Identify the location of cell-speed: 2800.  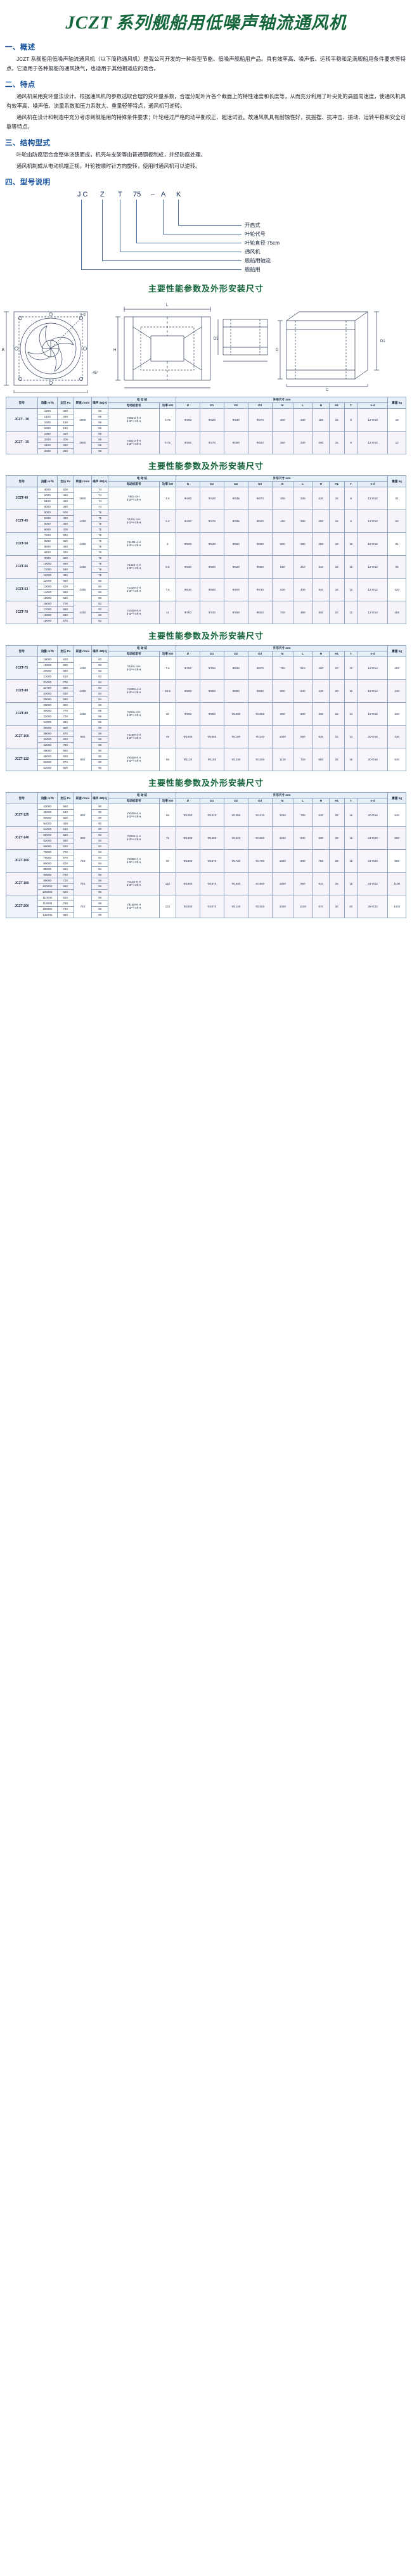
(83, 498).